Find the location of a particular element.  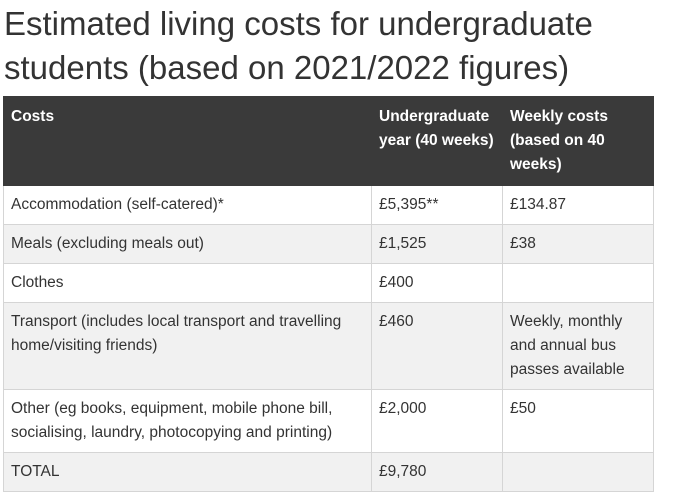

table-row: Clothes £400 is located at coordinates (328, 283).